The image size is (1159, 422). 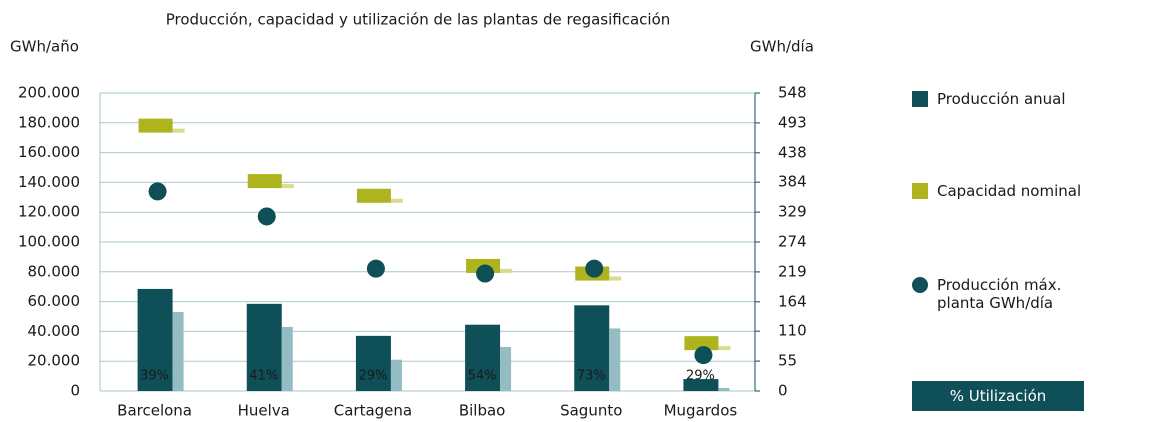 What do you see at coordinates (1001, 99) in the screenshot?
I see `legend-label: Producción anual` at bounding box center [1001, 99].